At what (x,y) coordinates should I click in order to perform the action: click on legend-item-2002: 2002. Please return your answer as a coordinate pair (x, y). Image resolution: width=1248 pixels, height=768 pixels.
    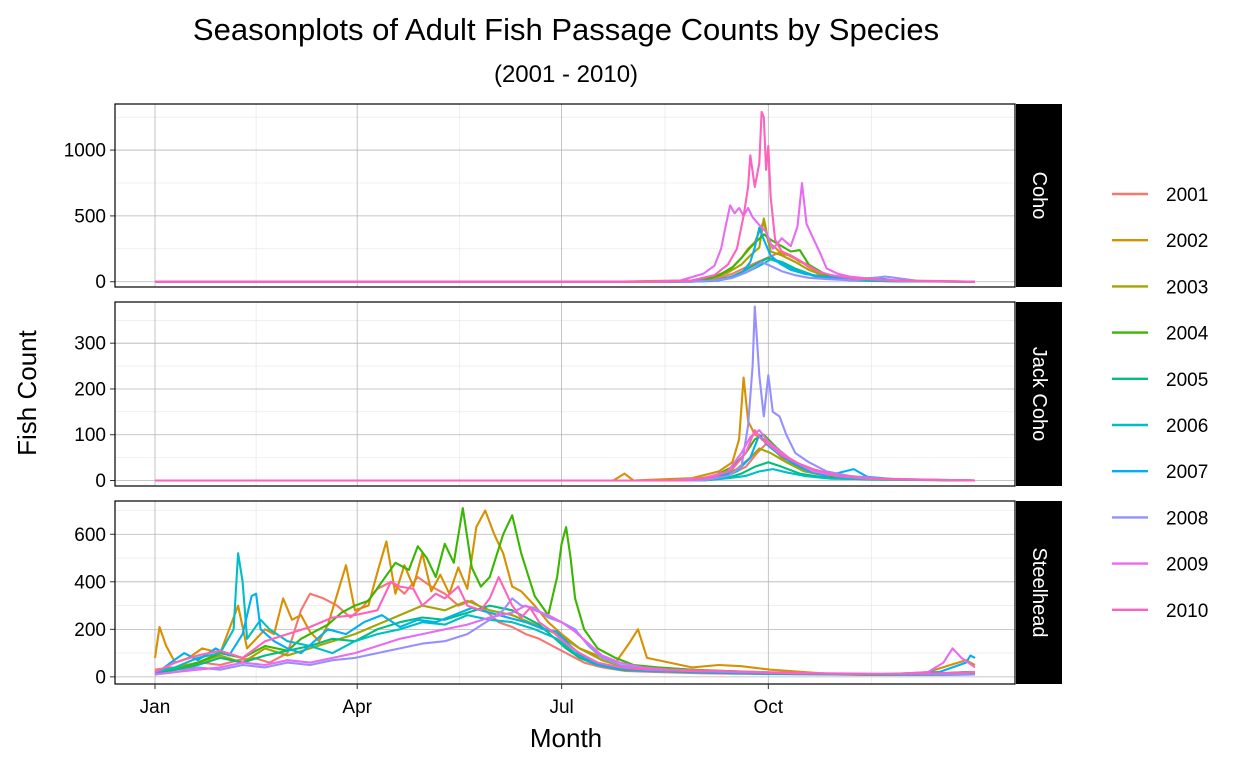
    Looking at the image, I should click on (1160, 241).